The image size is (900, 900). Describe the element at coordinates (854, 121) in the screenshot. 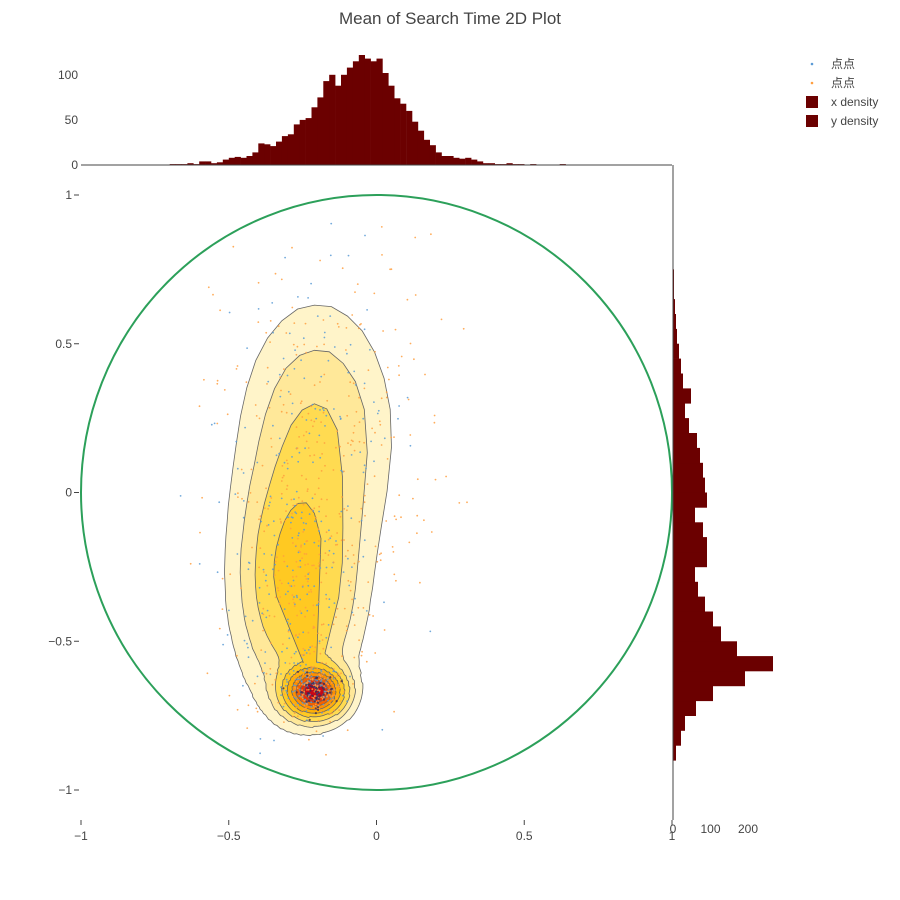

I see `legend-item-label: y density` at that location.